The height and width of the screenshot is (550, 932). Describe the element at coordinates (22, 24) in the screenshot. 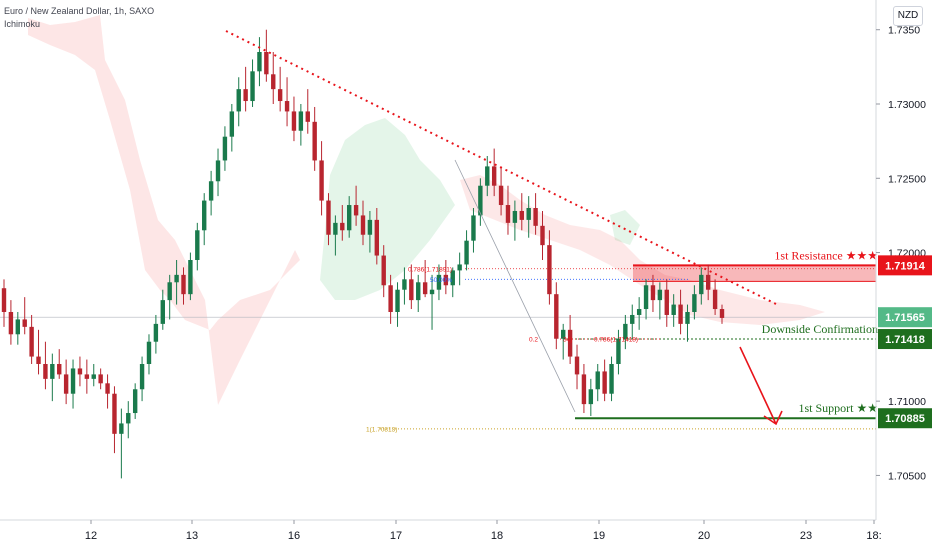

I see `indicator-label: Ichimoku` at that location.